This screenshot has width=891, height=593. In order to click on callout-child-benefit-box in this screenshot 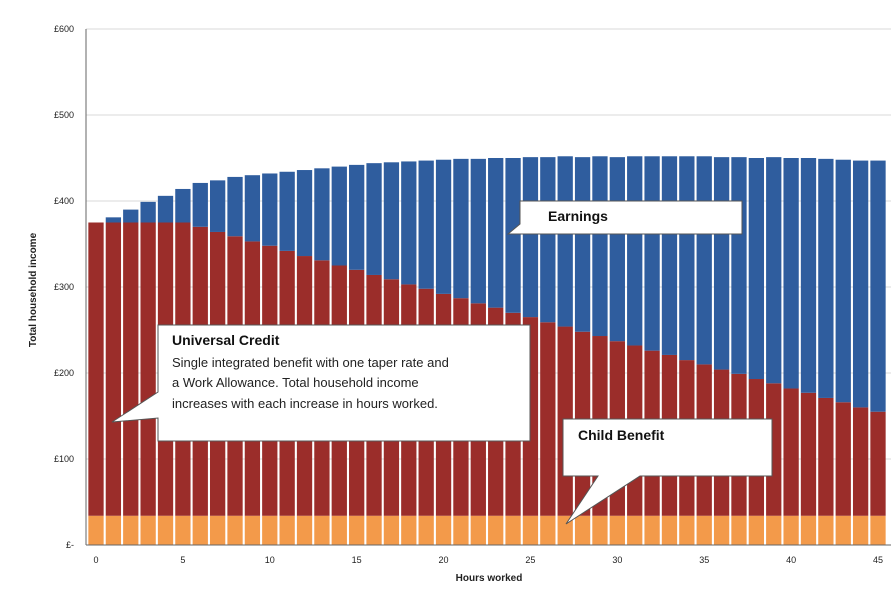, I will do `click(667, 471)`.